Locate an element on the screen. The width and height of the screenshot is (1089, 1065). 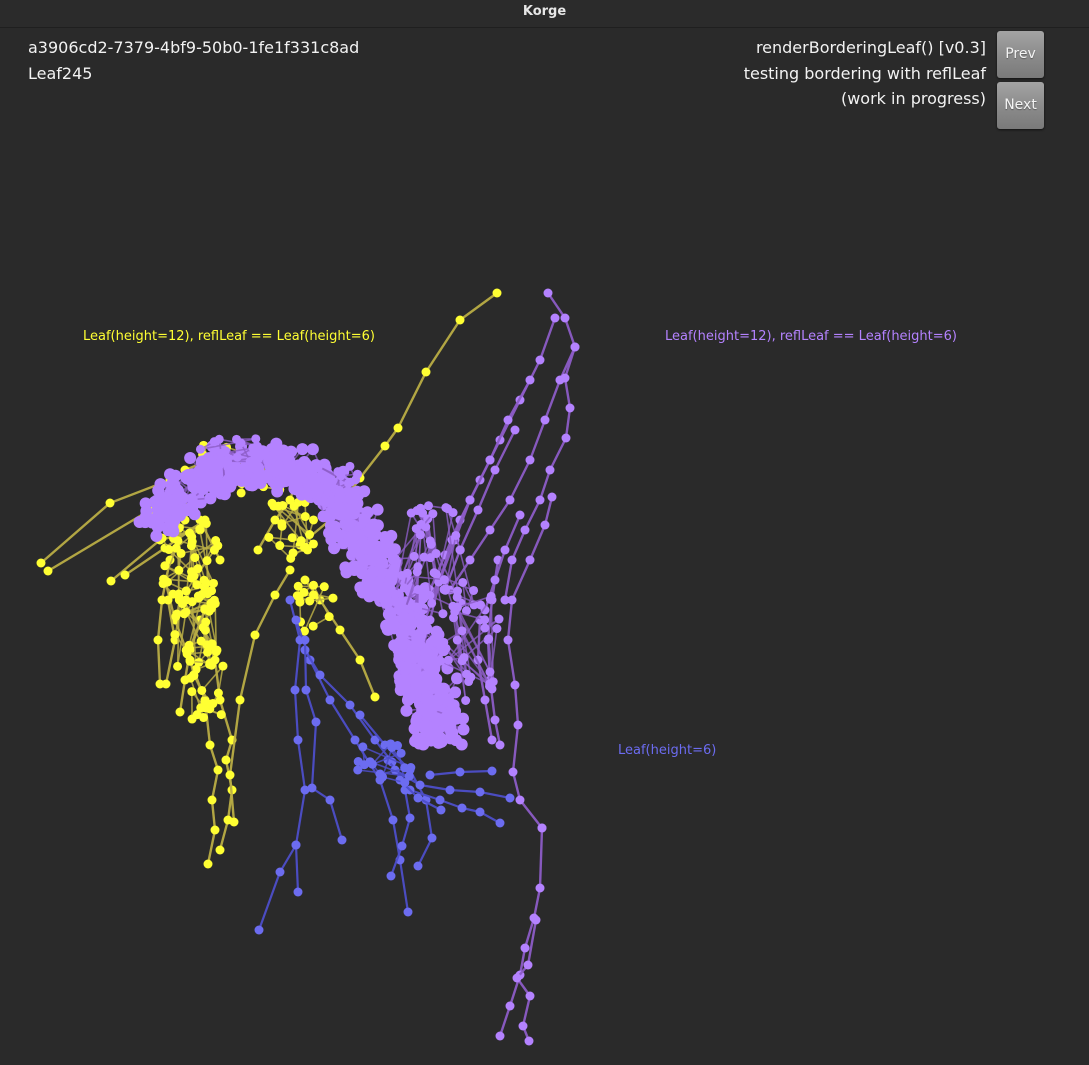
function-name: renderBorderingLeaf() [v0.3] is located at coordinates (870, 47).